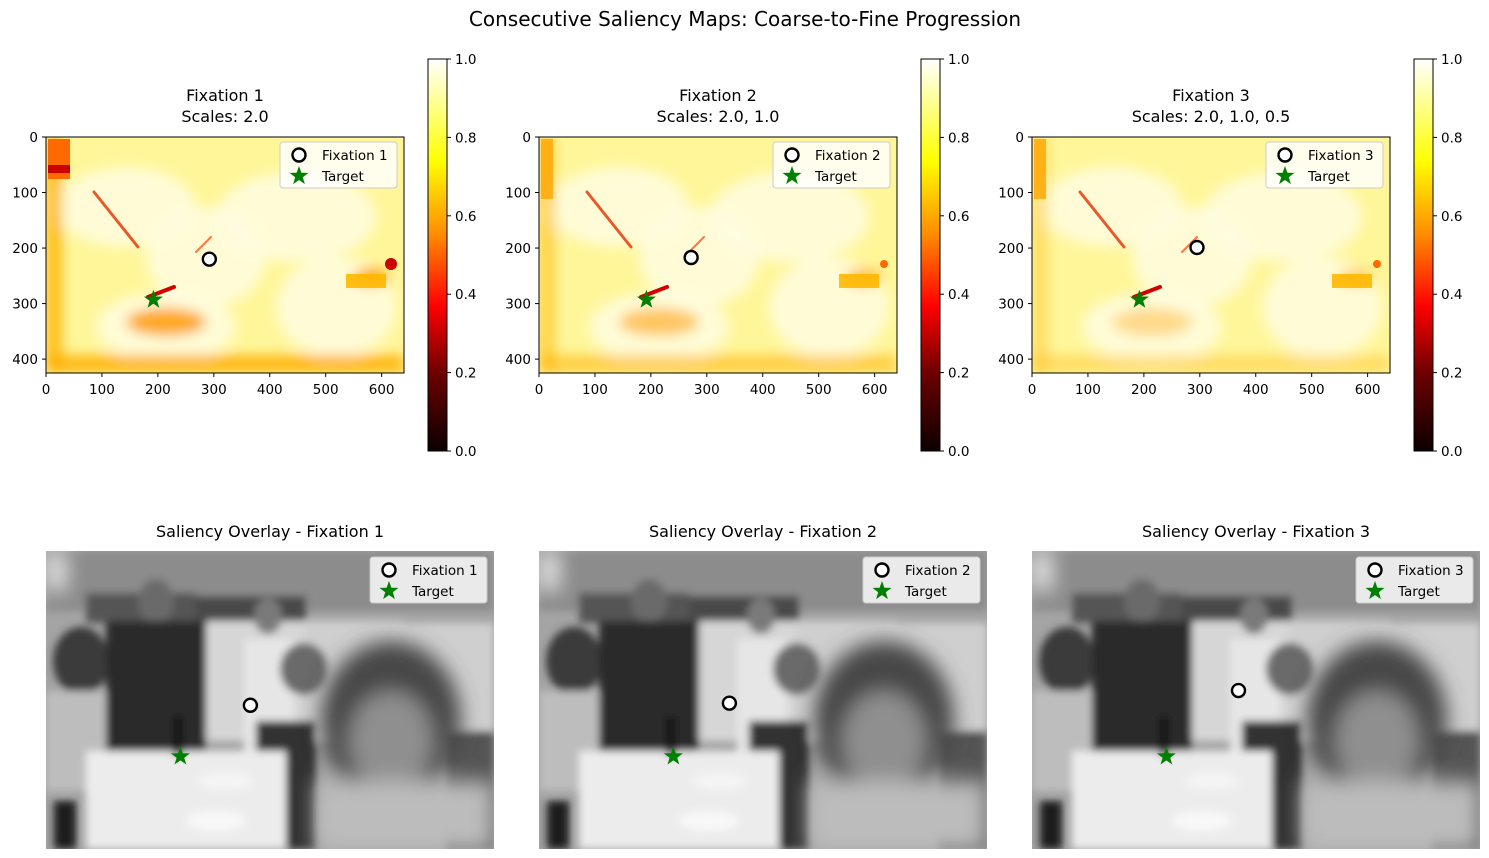 The height and width of the screenshot is (858, 1489). What do you see at coordinates (958, 374) in the screenshot?
I see `colorbar-tick-label: 0.2` at bounding box center [958, 374].